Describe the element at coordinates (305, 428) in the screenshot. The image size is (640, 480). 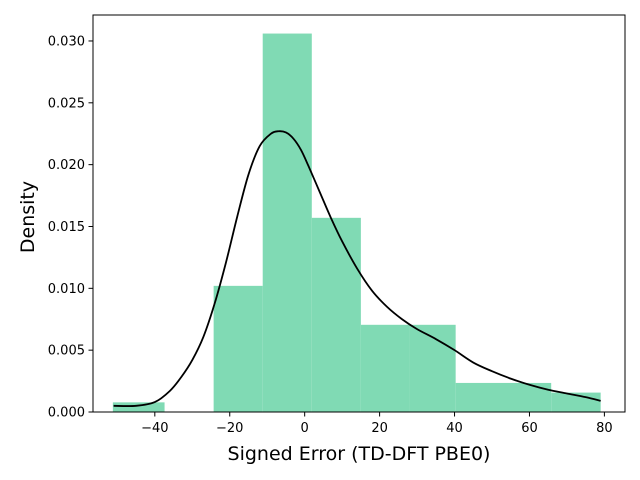
I see `x-tick-label: 0` at that location.